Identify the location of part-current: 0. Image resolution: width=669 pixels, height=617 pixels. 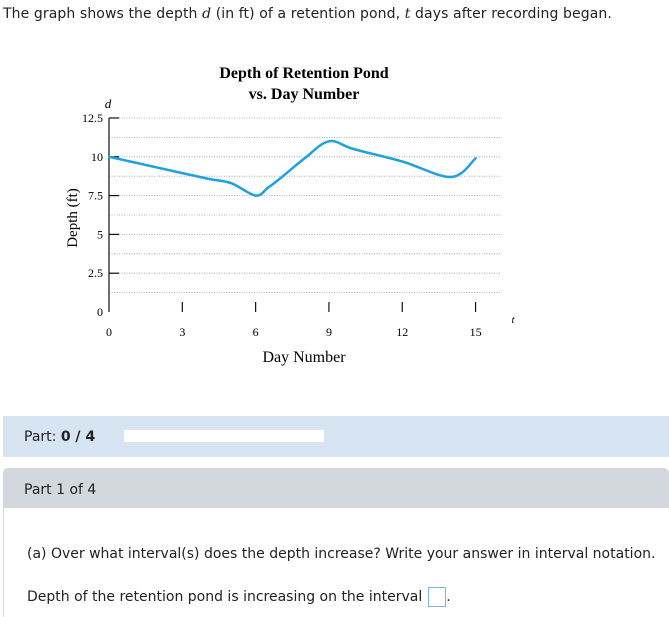
(65, 437).